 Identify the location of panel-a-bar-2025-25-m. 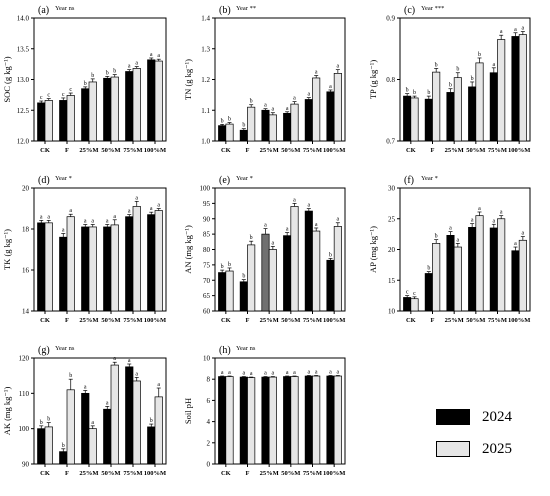
(92, 111).